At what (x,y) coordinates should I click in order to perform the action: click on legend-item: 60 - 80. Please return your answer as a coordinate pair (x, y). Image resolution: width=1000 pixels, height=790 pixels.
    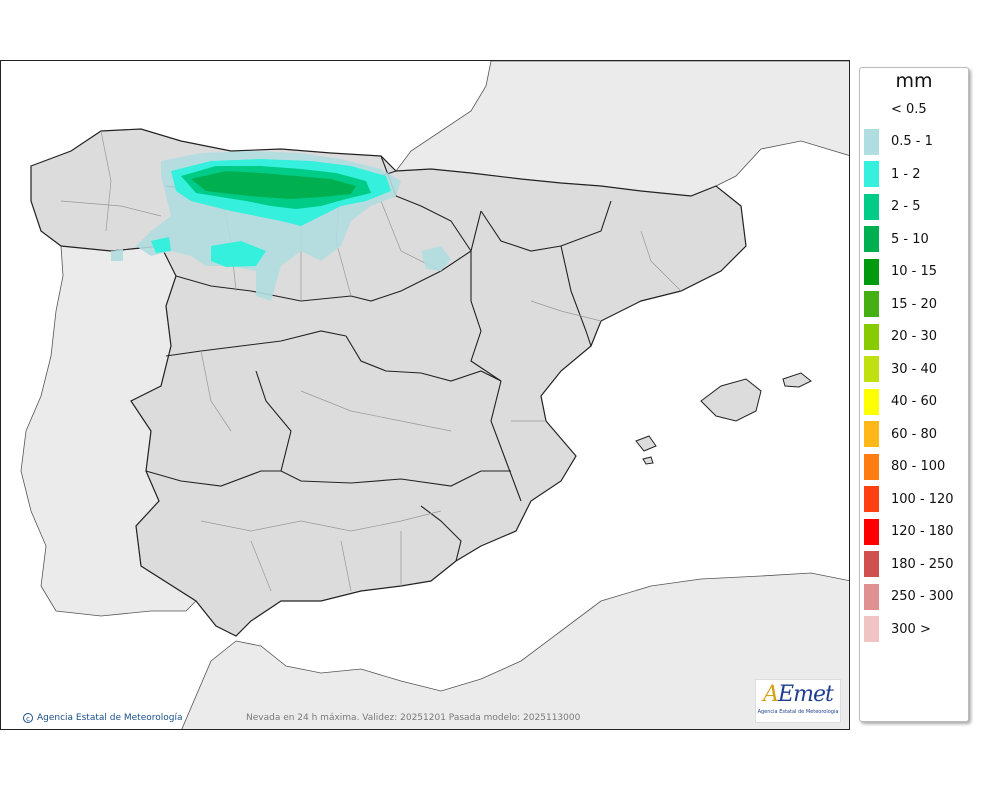
    Looking at the image, I should click on (900, 434).